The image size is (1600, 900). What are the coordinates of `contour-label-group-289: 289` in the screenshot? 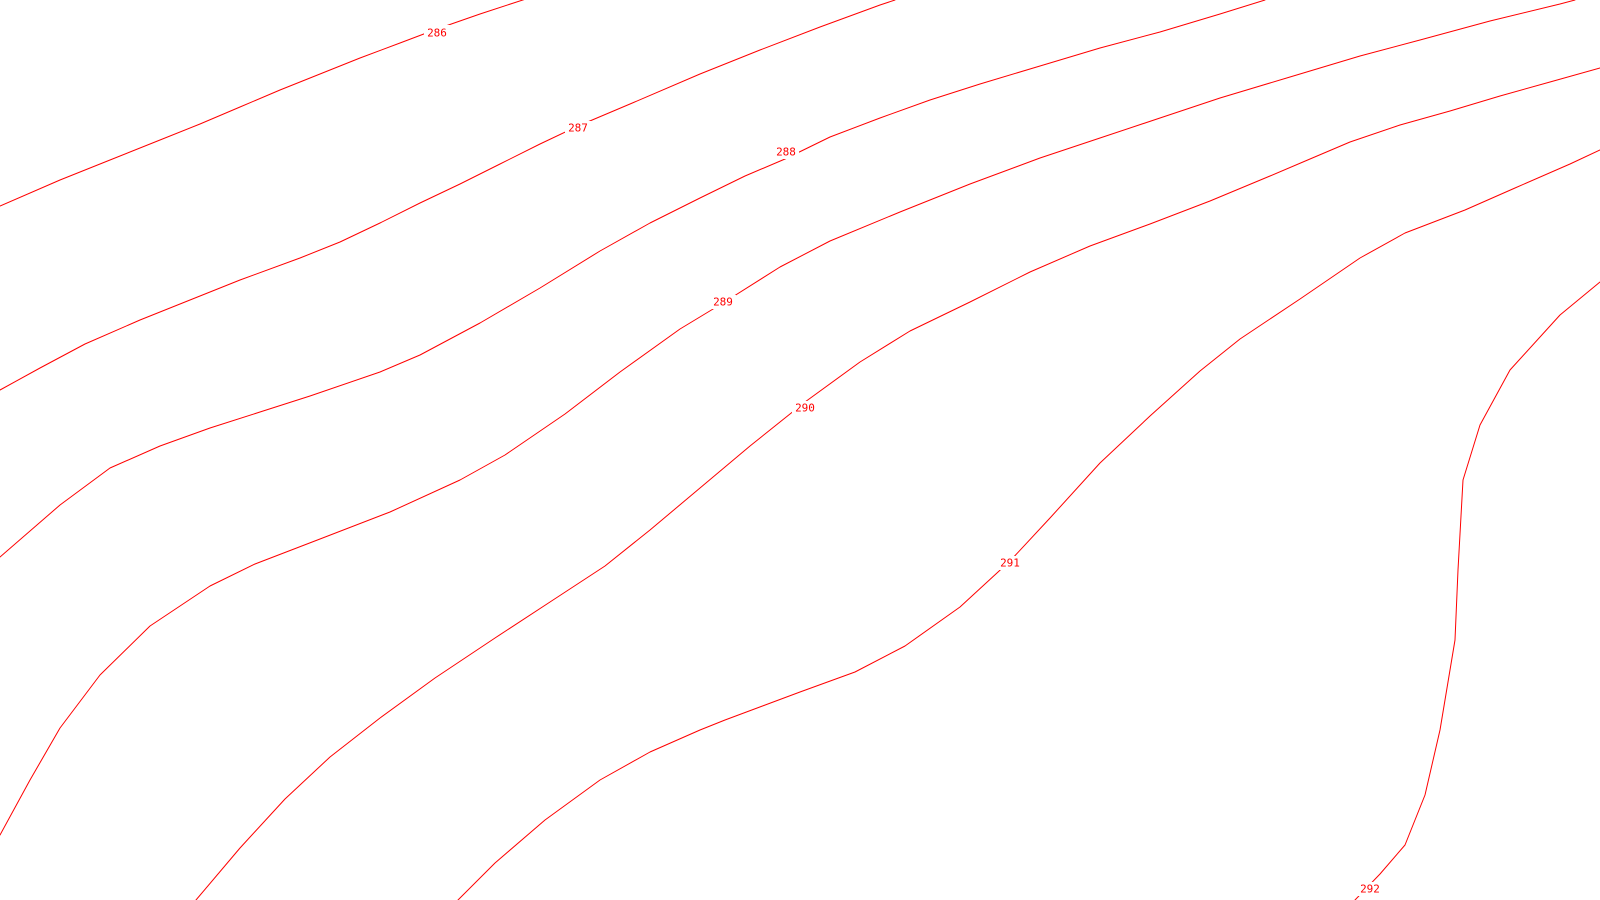 It's located at (723, 302).